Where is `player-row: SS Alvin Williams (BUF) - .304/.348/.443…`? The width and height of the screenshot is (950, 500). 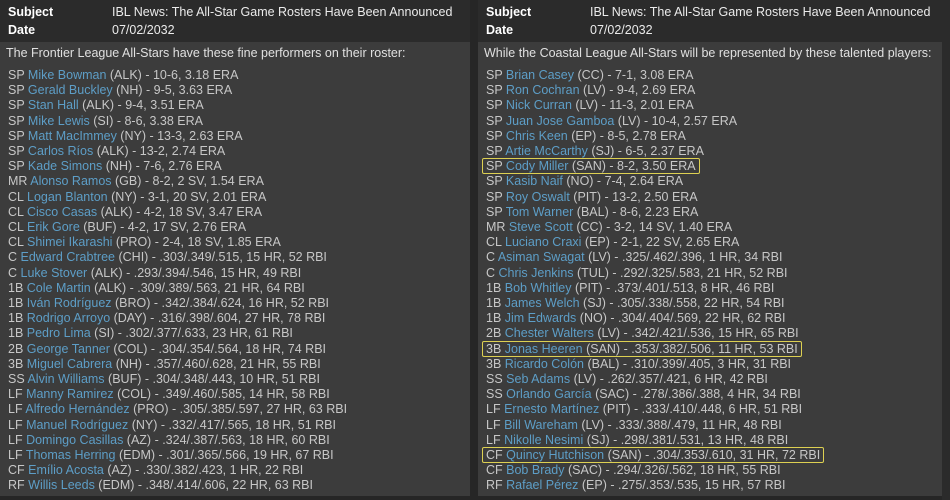 player-row: SS Alvin Williams (BUF) - .304/.348/.443… is located at coordinates (239, 379).